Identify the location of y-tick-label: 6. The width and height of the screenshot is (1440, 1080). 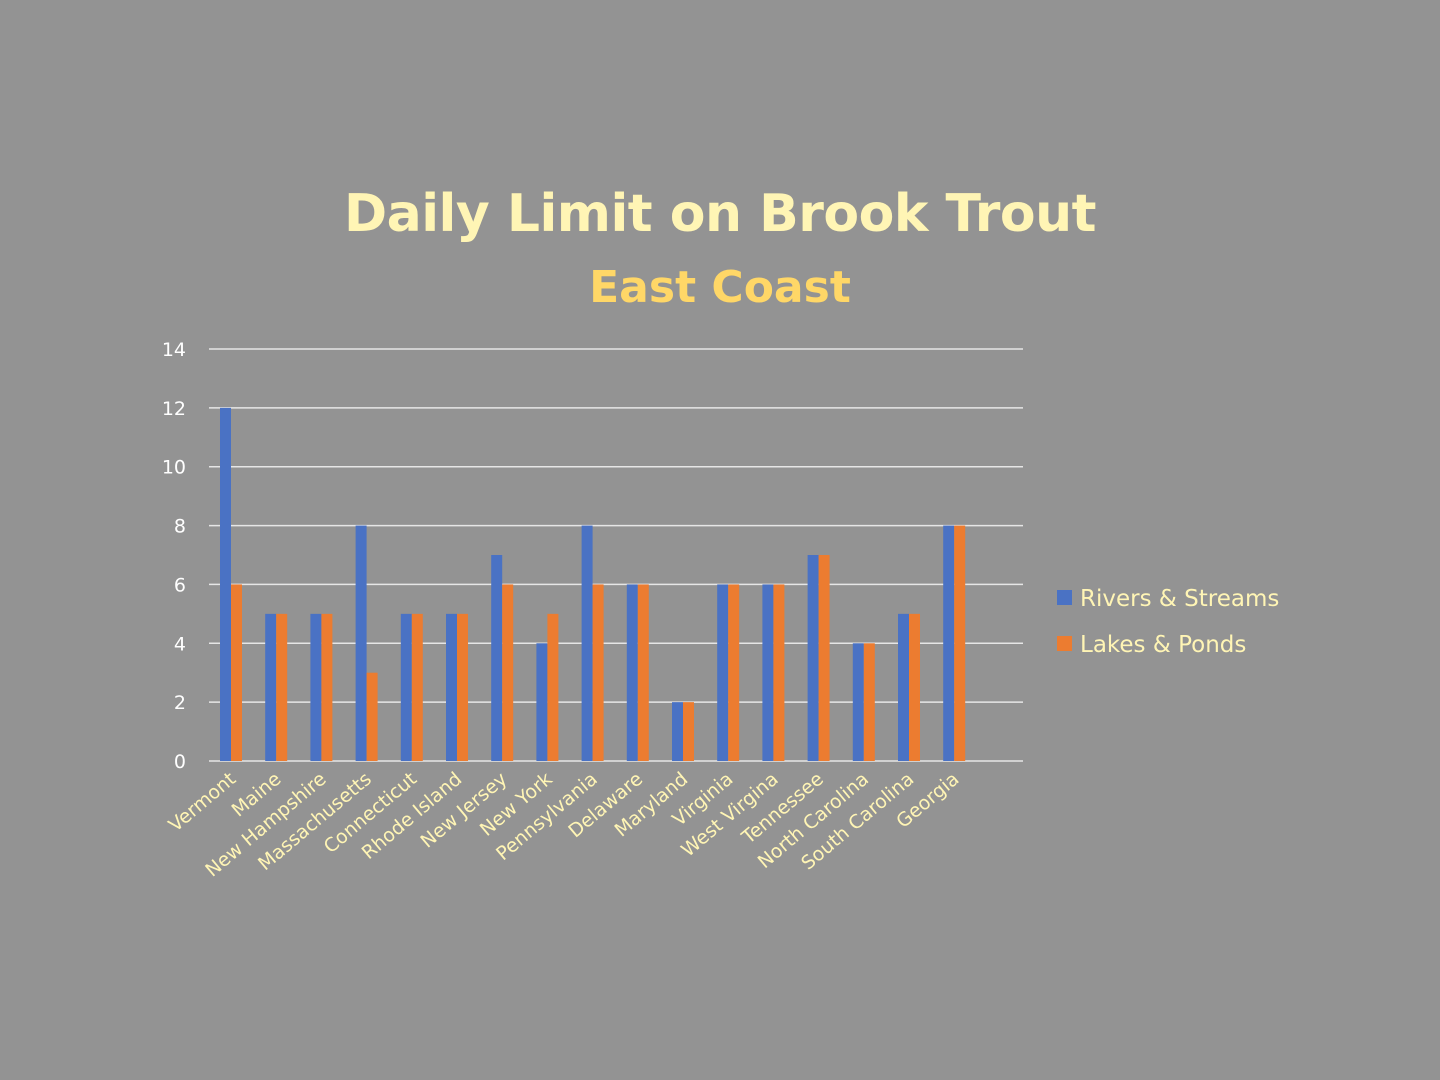
(180, 585).